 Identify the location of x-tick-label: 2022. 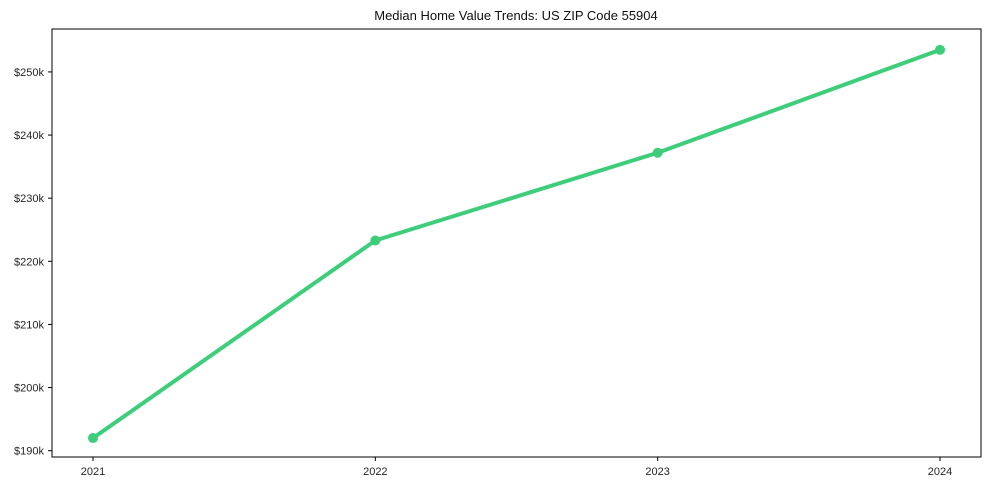
(375, 472).